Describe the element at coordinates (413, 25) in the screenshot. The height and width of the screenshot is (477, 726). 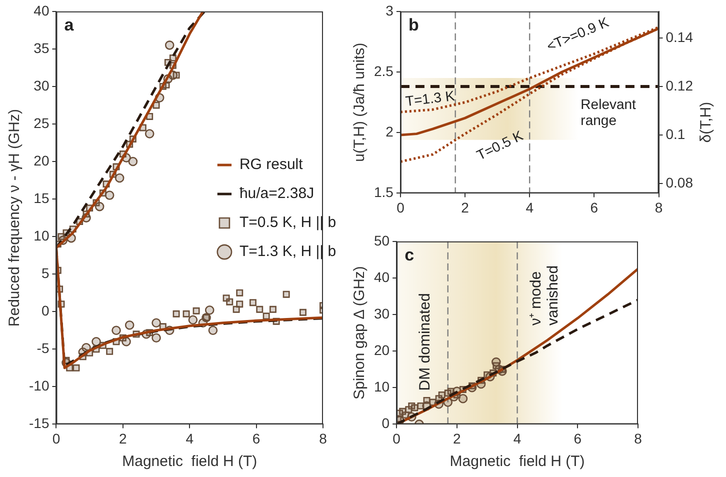
I see `chart-title: b` at that location.